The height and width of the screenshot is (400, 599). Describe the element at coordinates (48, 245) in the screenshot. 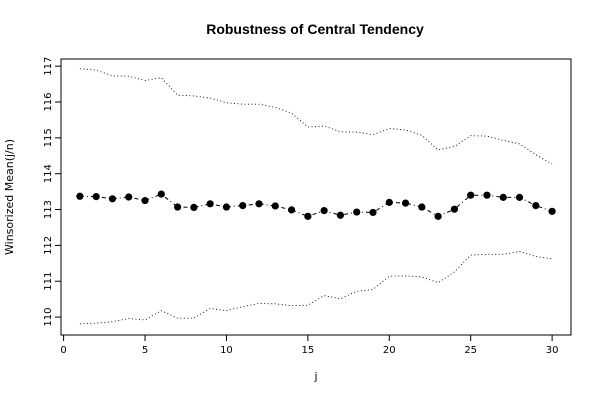

I see `y-tick-label: 112` at that location.